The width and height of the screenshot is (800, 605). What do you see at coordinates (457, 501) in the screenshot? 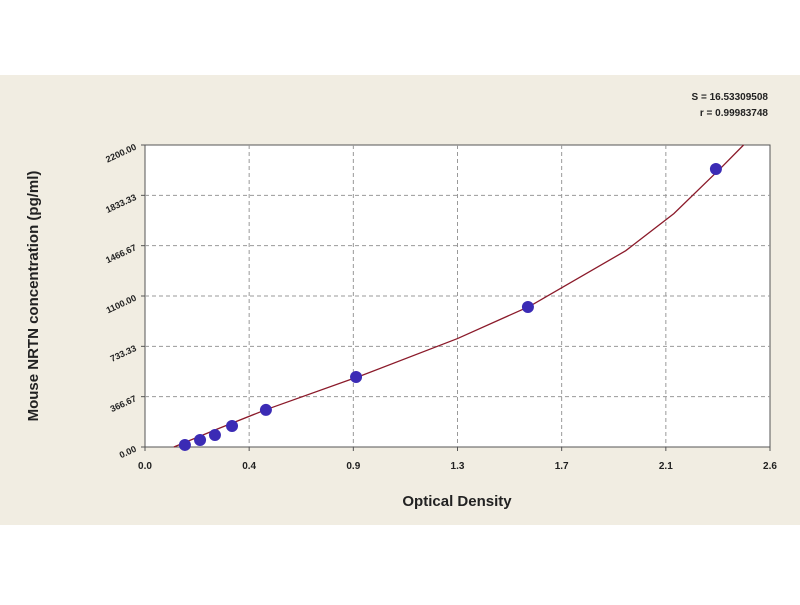
I see `x-axis-title: Optical Density` at bounding box center [457, 501].